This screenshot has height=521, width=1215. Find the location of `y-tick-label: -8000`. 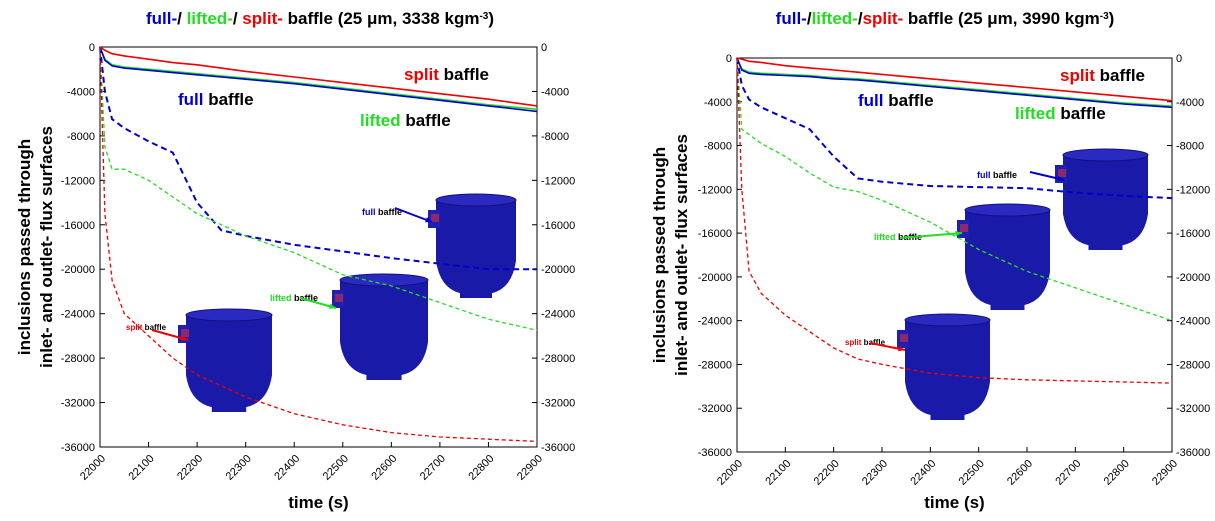

y-tick-label: -8000 is located at coordinates (718, 147).